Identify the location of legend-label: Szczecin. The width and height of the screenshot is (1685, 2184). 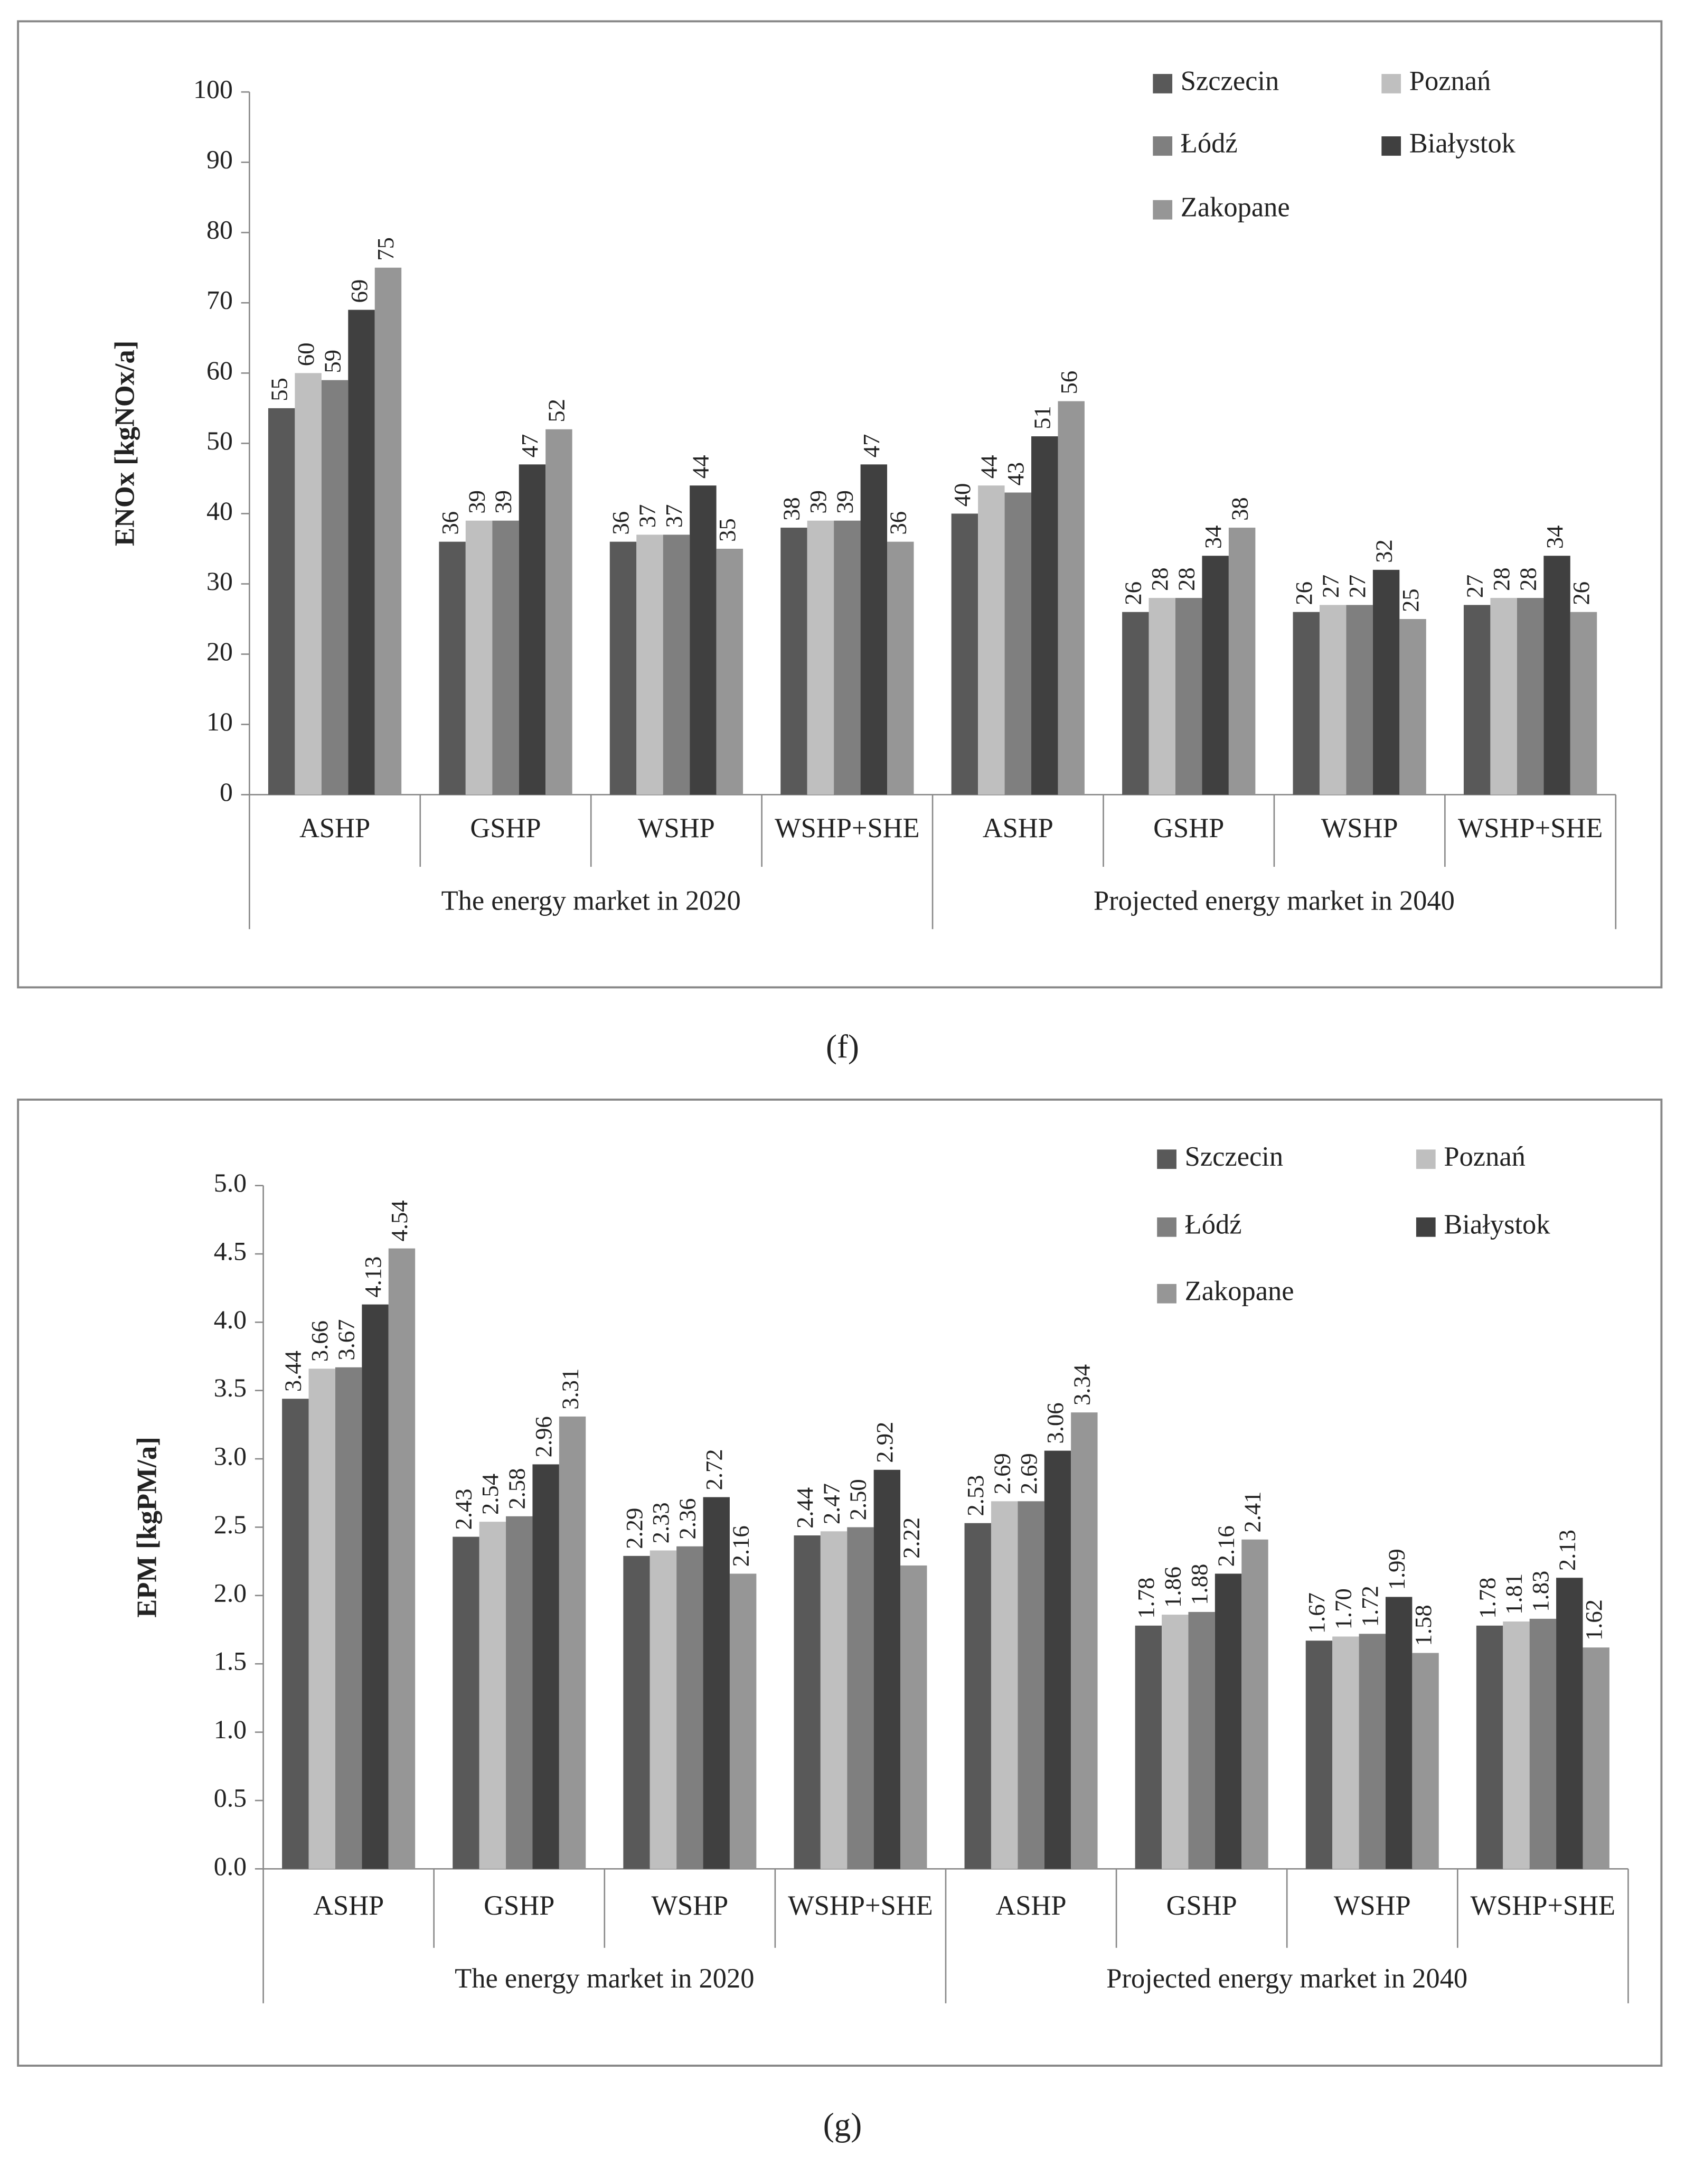
(1234, 1157).